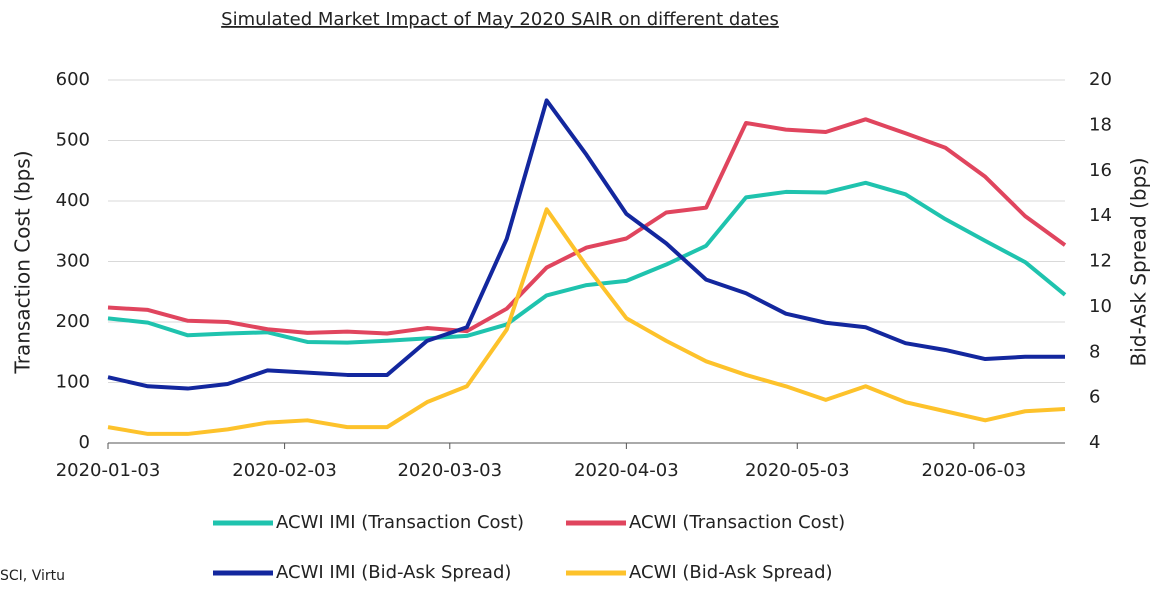 The height and width of the screenshot is (589, 1156). I want to click on y2-tick-label: 6, so click(1094, 397).